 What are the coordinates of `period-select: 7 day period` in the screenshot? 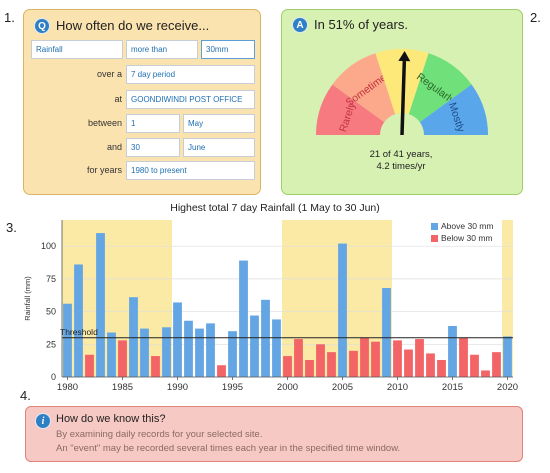 It's located at (190, 74).